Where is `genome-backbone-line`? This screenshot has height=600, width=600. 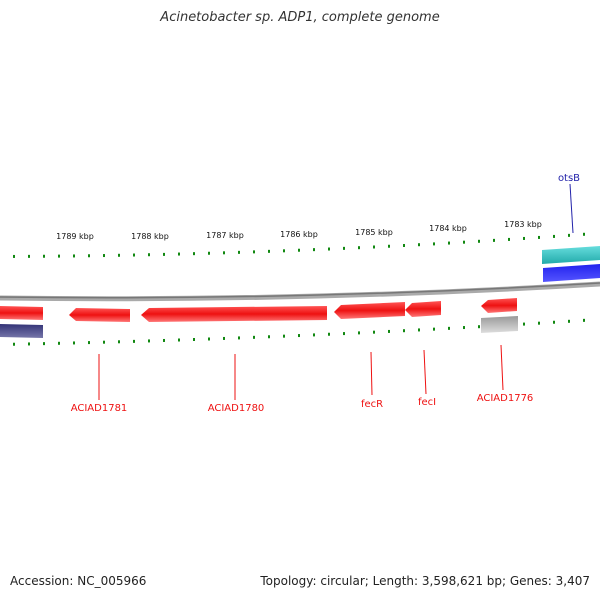 genome-backbone-line is located at coordinates (300, 290).